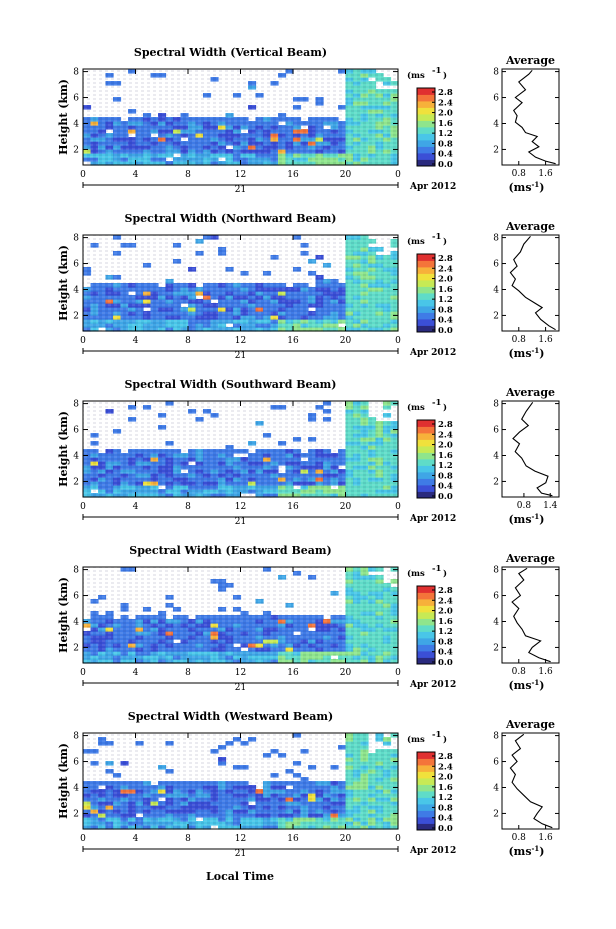  Describe the element at coordinates (496, 456) in the screenshot. I see `profile-y-tick-label: 4` at that location.